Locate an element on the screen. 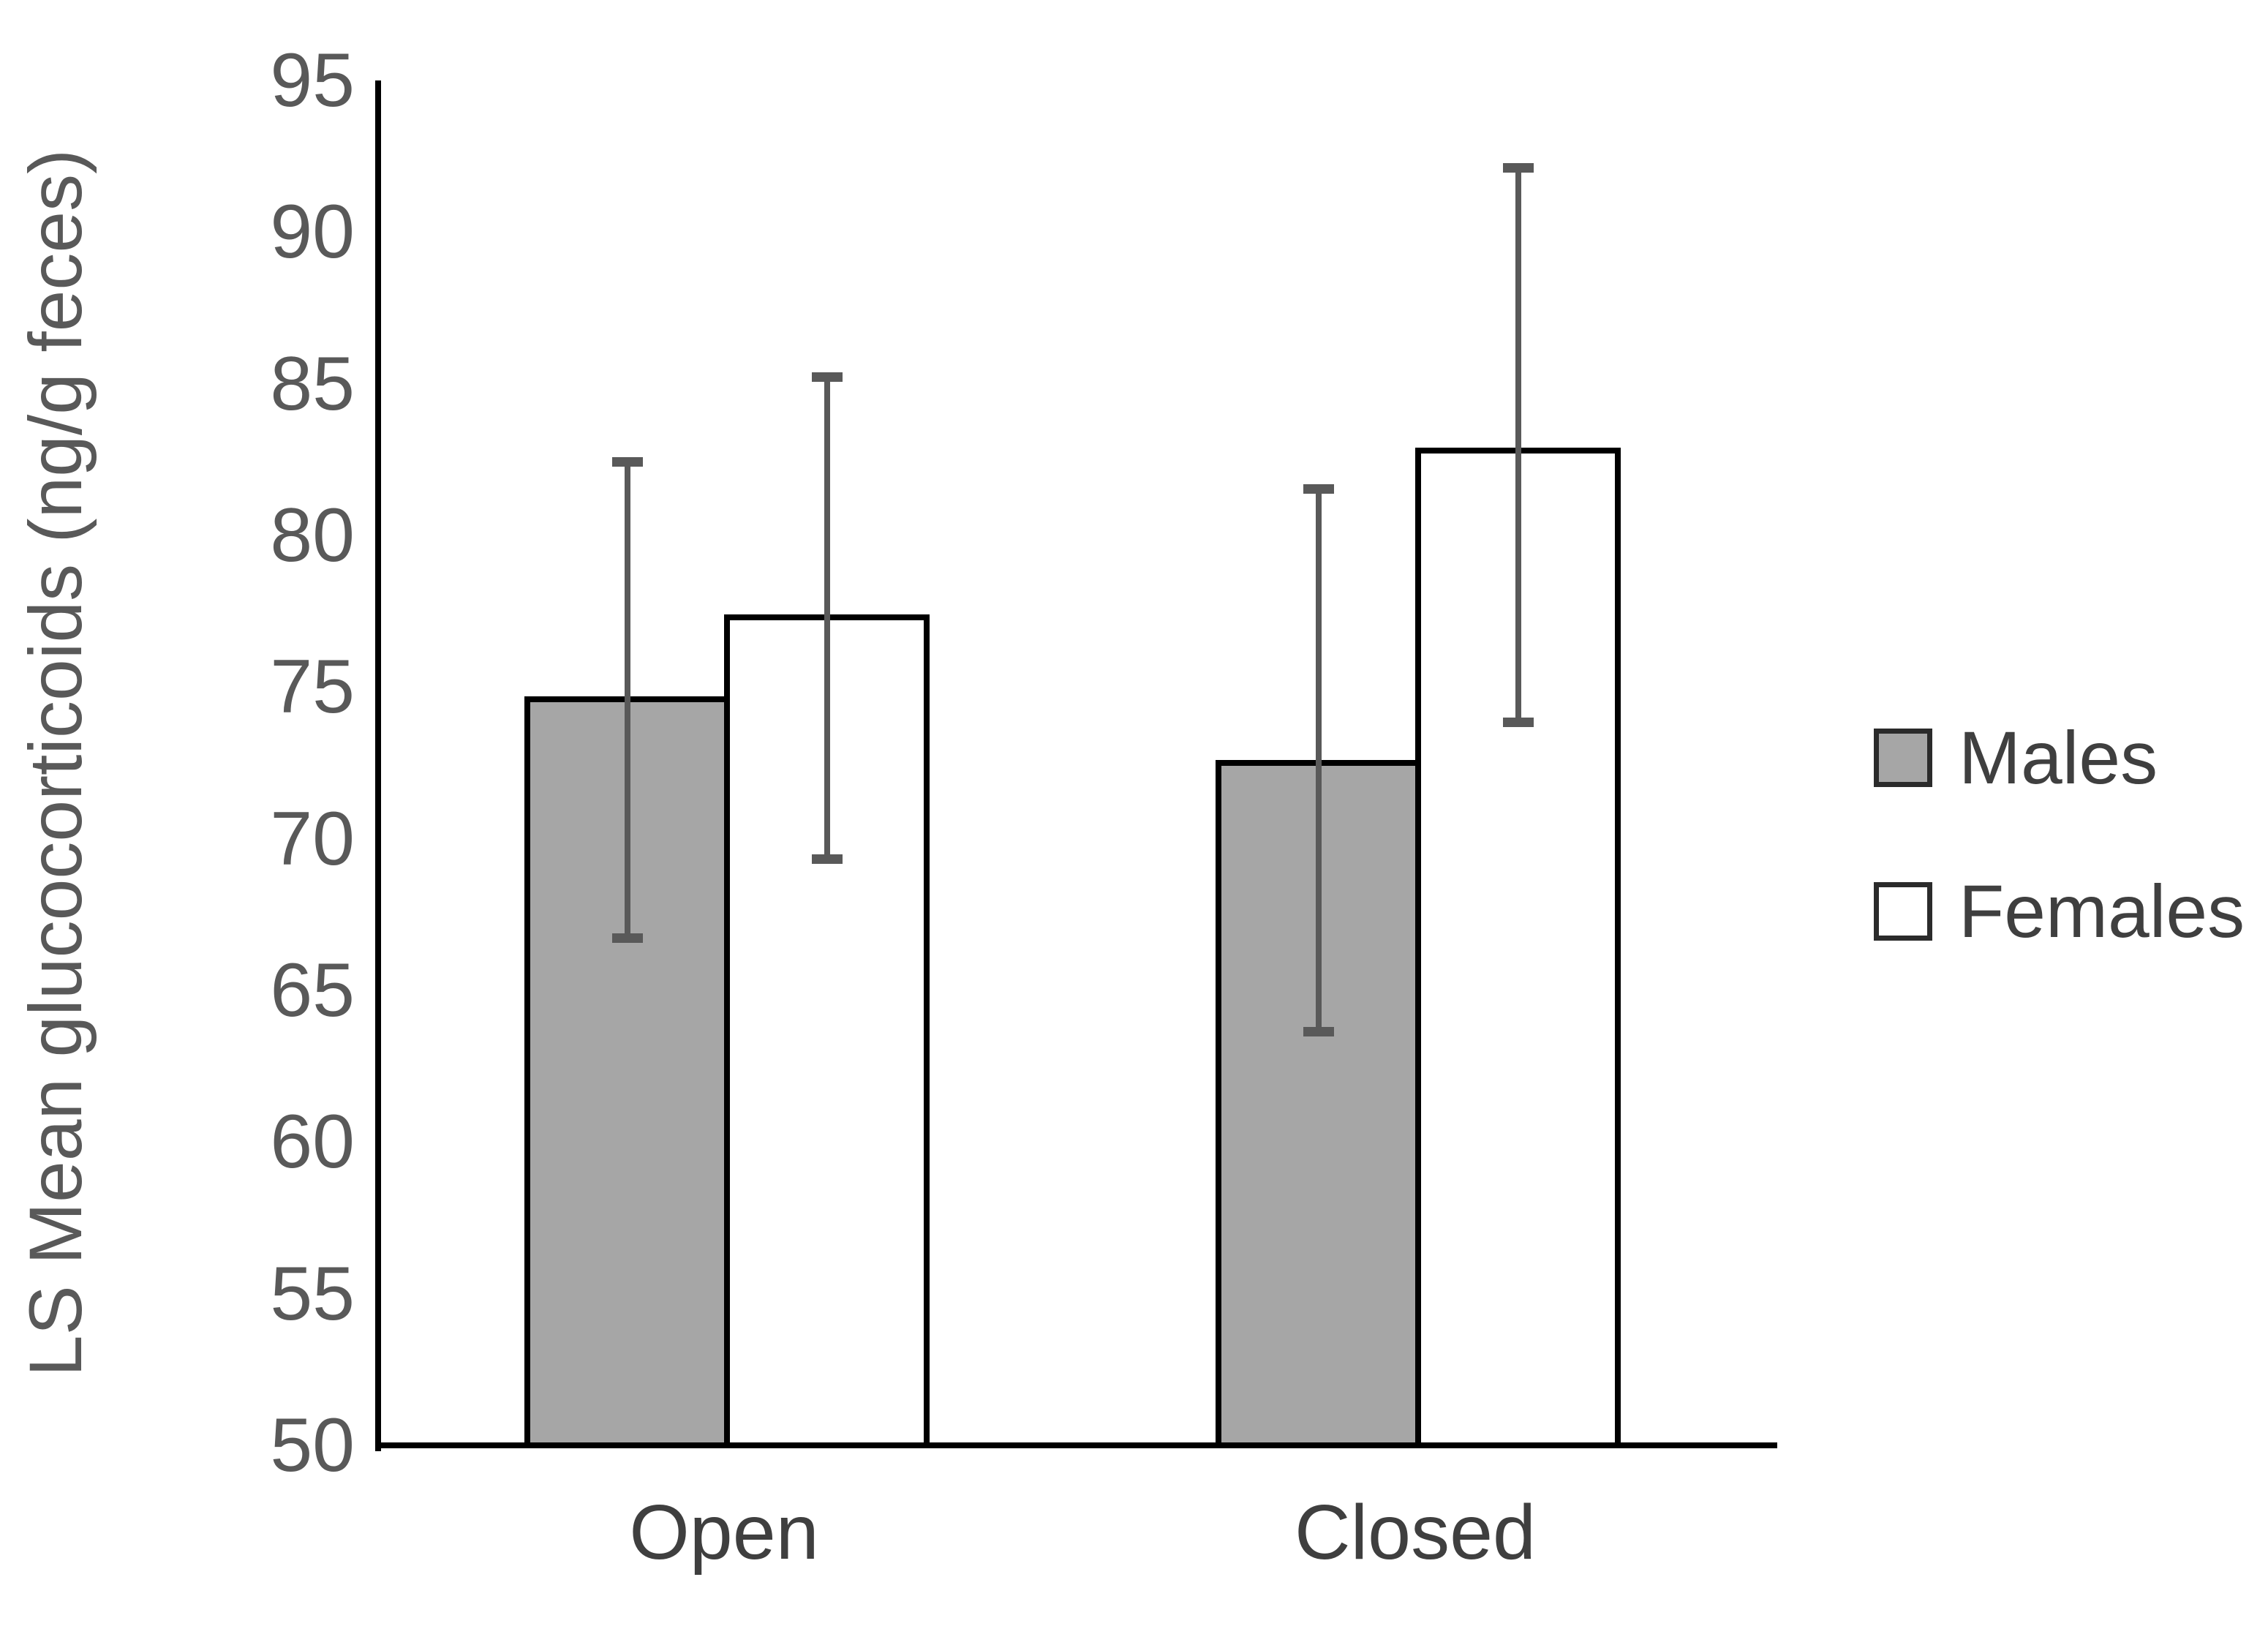  legend-label-males: Males is located at coordinates (2058, 757).